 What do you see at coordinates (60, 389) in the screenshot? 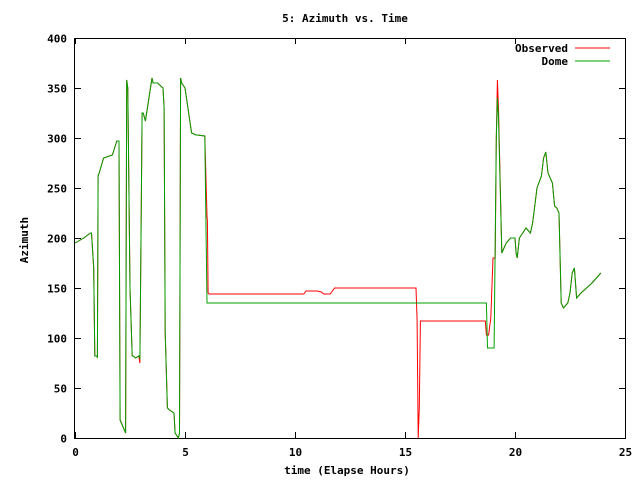
I see `y-tick-label: 50` at bounding box center [60, 389].